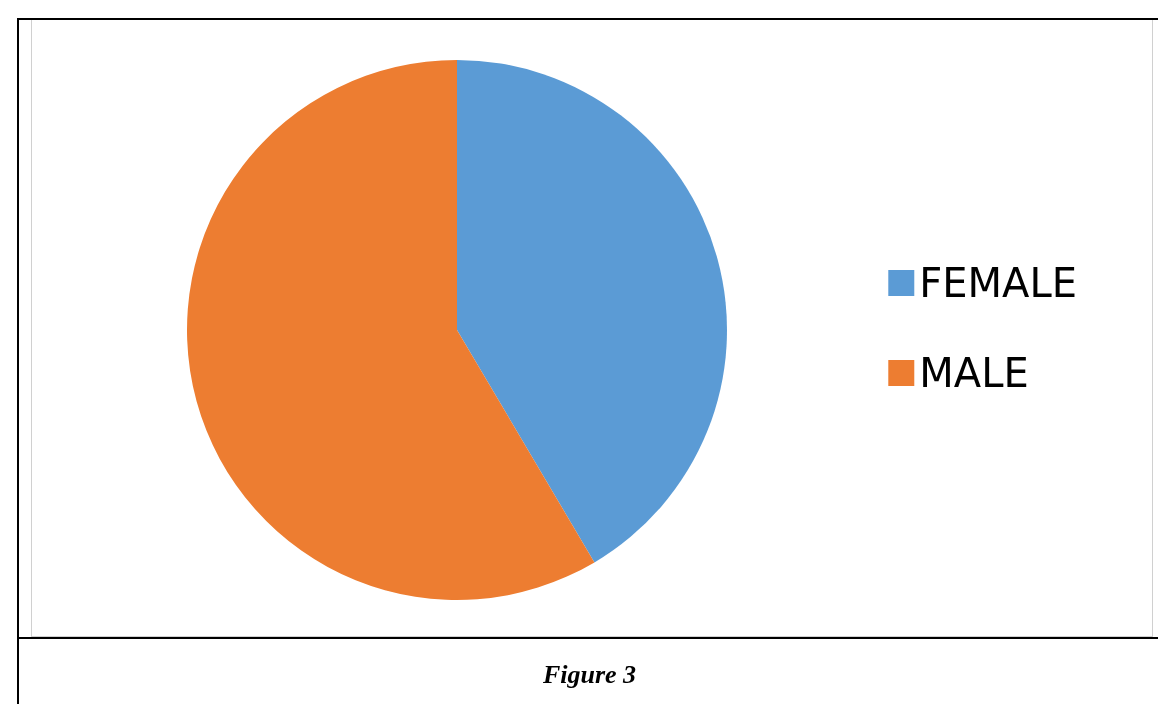 The image size is (1158, 704). I want to click on legend-label: MALE, so click(974, 373).